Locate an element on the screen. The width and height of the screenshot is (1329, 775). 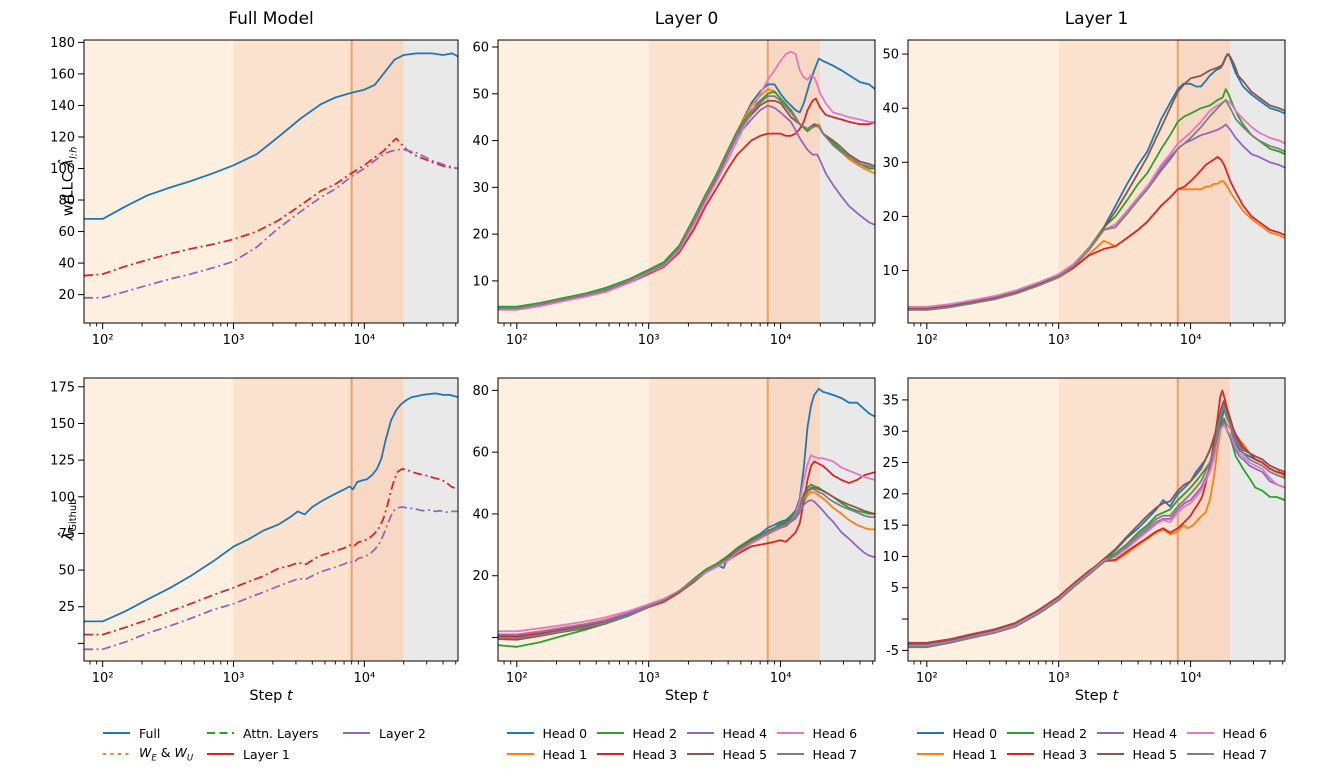
legend-item: Head 7 is located at coordinates (821, 754).